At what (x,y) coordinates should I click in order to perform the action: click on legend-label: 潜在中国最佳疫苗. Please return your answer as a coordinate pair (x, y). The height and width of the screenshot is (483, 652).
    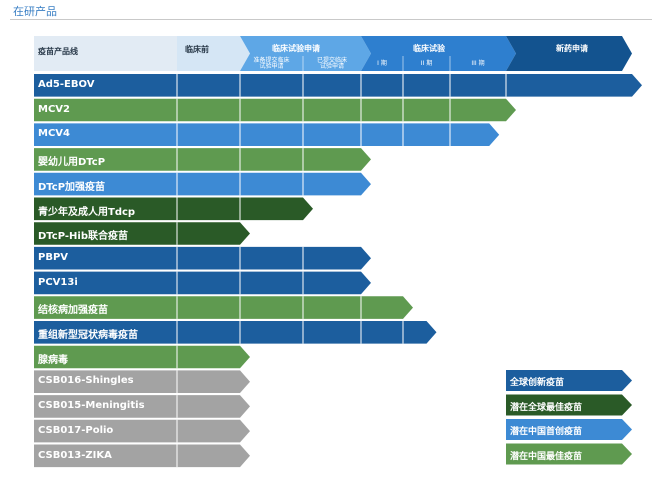
    Looking at the image, I should click on (546, 456).